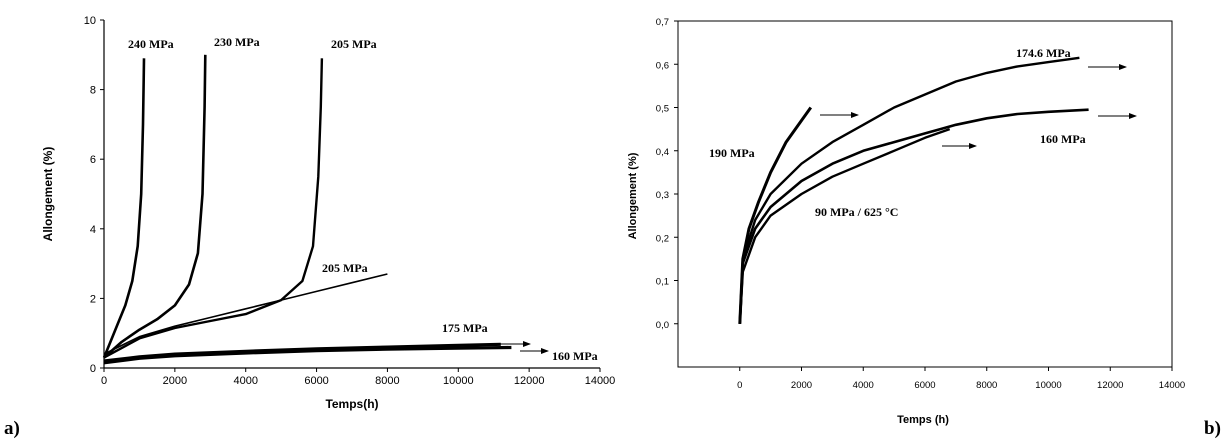 This screenshot has height=439, width=1231. Describe the element at coordinates (104, 381) in the screenshot. I see `panel-a-x-tick-label: 0` at that location.